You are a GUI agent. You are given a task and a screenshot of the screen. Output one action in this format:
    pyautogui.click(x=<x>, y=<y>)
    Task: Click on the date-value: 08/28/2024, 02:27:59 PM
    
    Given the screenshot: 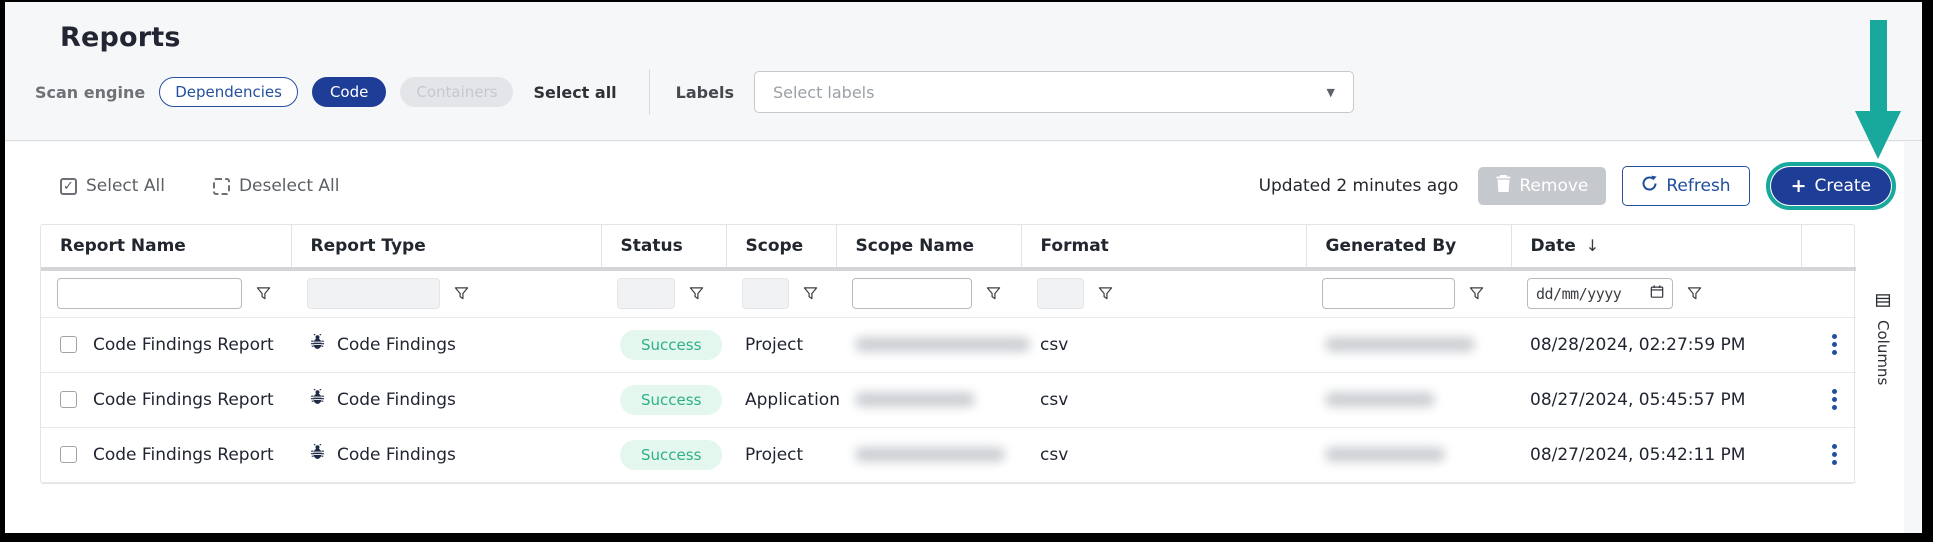 What is the action you would take?
    pyautogui.click(x=1656, y=345)
    